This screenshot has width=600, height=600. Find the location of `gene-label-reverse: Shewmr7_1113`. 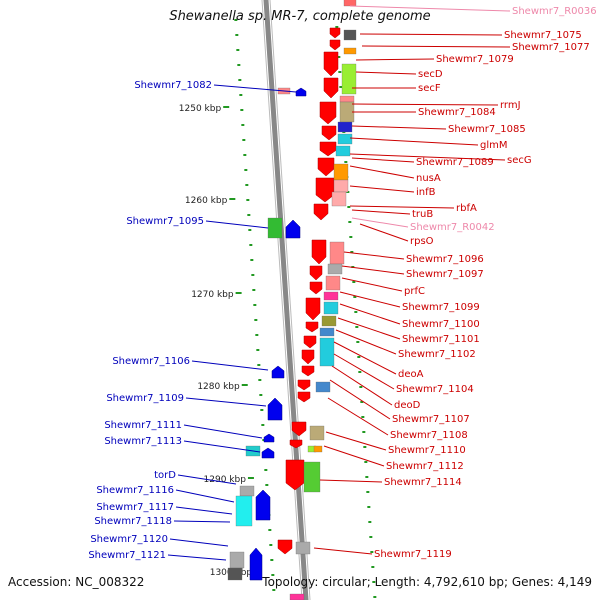

gene-label-reverse: Shewmr7_1113 is located at coordinates (143, 441).